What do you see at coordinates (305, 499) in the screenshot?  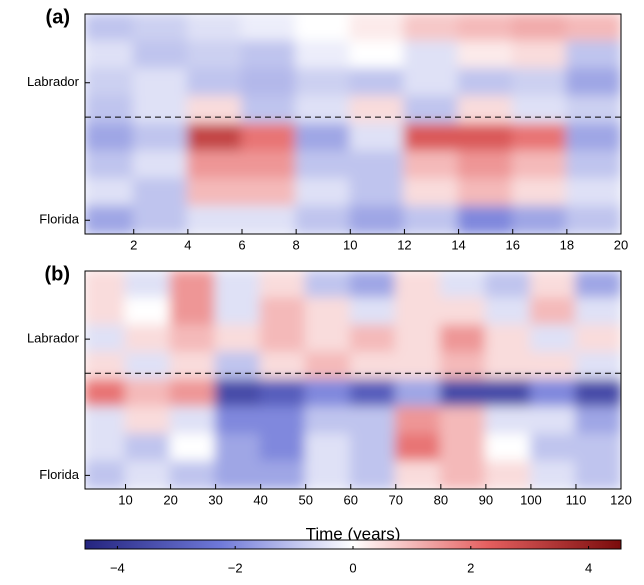 I see `x-tick-label: 50` at bounding box center [305, 499].